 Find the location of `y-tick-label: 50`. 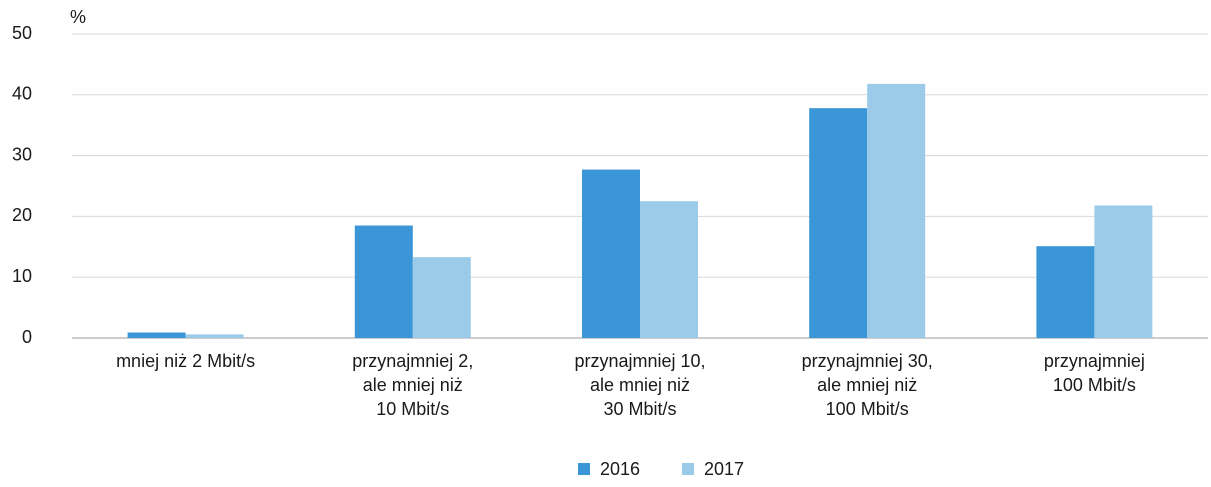

y-tick-label: 50 is located at coordinates (22, 33).